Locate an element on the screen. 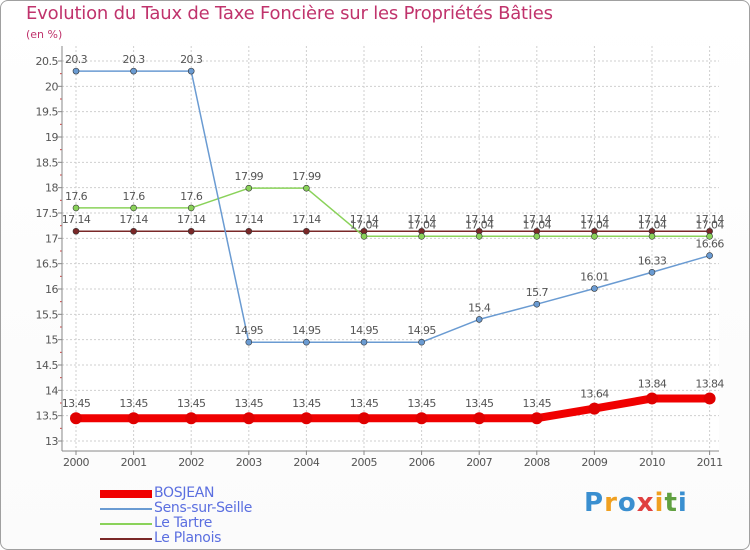 The width and height of the screenshot is (750, 550). legend-item-bosjean: BOSJEAN is located at coordinates (250, 493).